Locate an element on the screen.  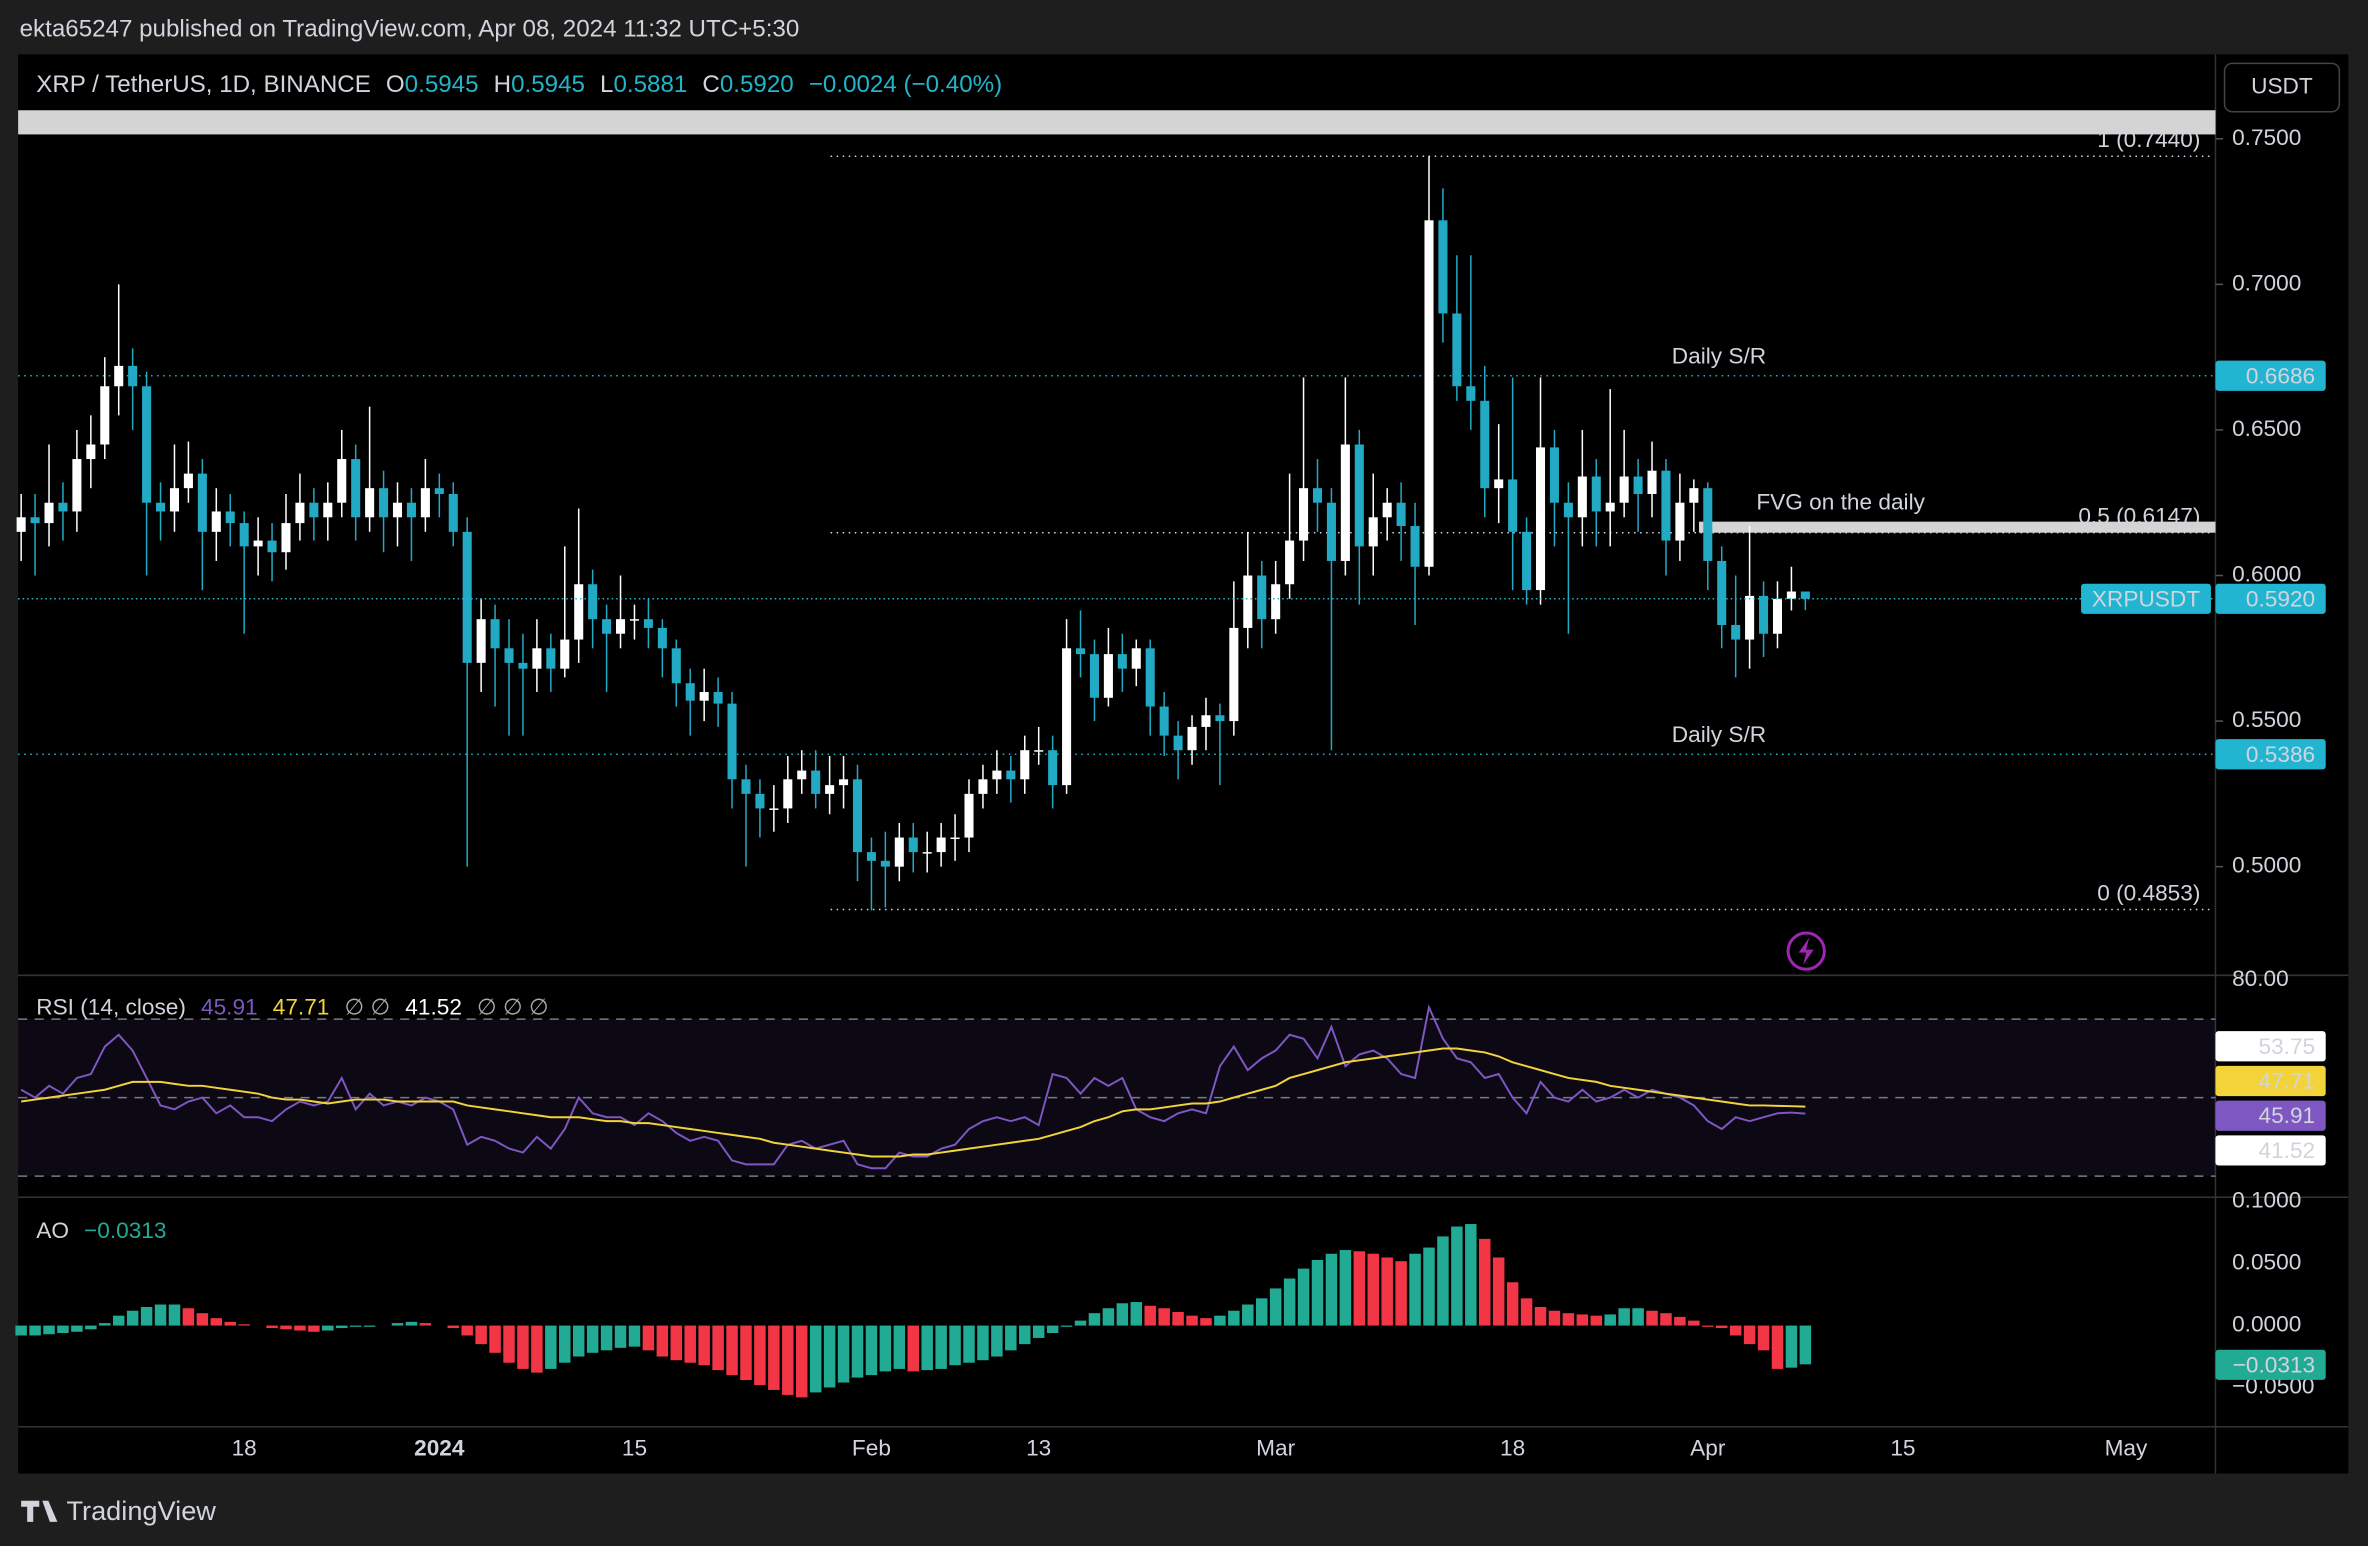
legend-value: 0.5945 is located at coordinates (442, 84).